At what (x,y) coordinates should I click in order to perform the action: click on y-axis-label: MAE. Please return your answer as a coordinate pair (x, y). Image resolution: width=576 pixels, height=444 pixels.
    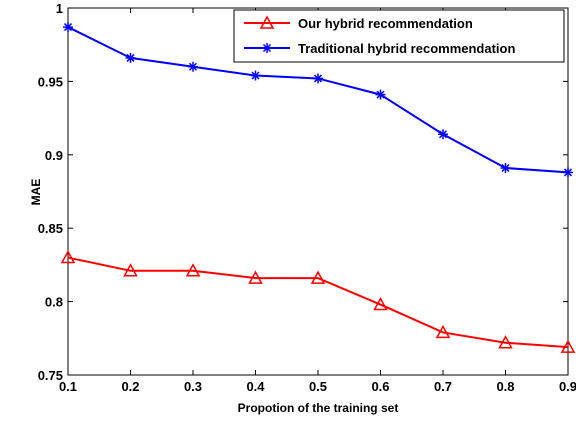
    Looking at the image, I should click on (36, 192).